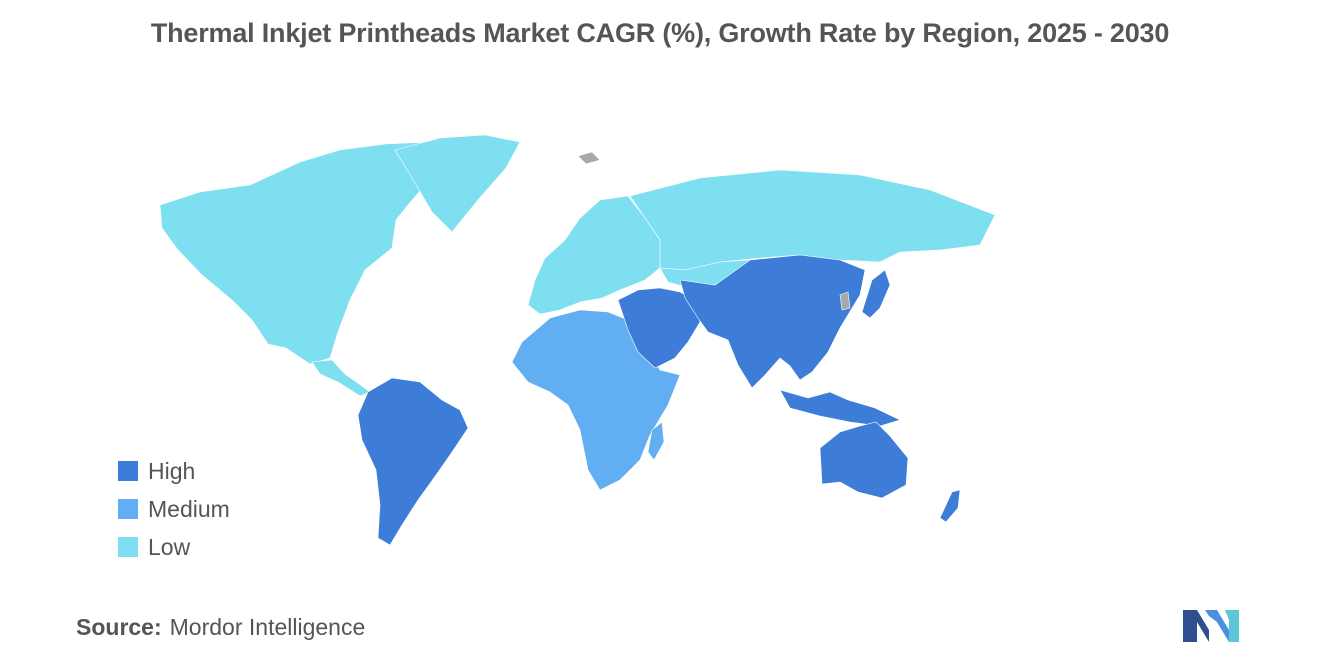 This screenshot has height=665, width=1320. What do you see at coordinates (169, 546) in the screenshot?
I see `legend-label: Low` at bounding box center [169, 546].